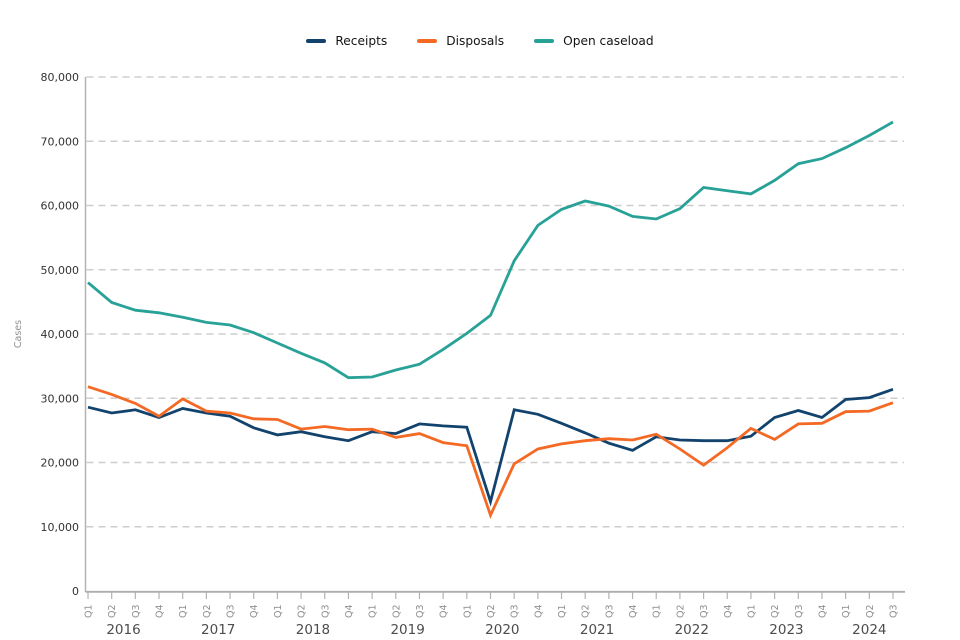 The width and height of the screenshot is (960, 640). I want to click on y-tick-label: 0, so click(75, 591).